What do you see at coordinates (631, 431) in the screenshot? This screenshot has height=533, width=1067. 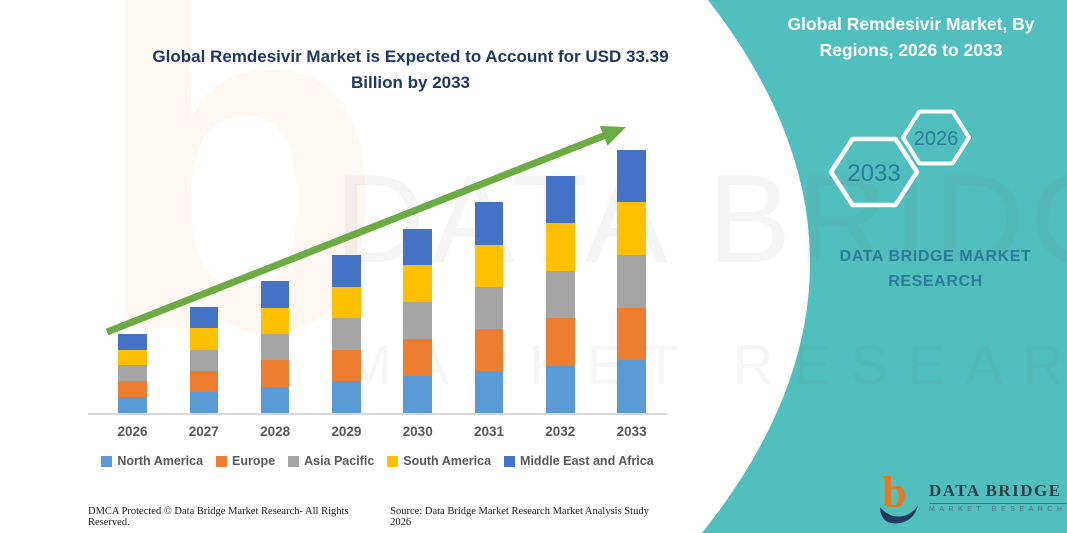 I see `x-axis-label-2033: 2033` at bounding box center [631, 431].